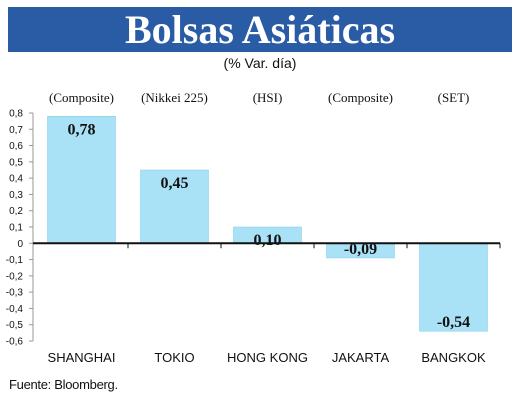 This screenshot has width=520, height=414. I want to click on category-label: BANGKOK, so click(453, 357).